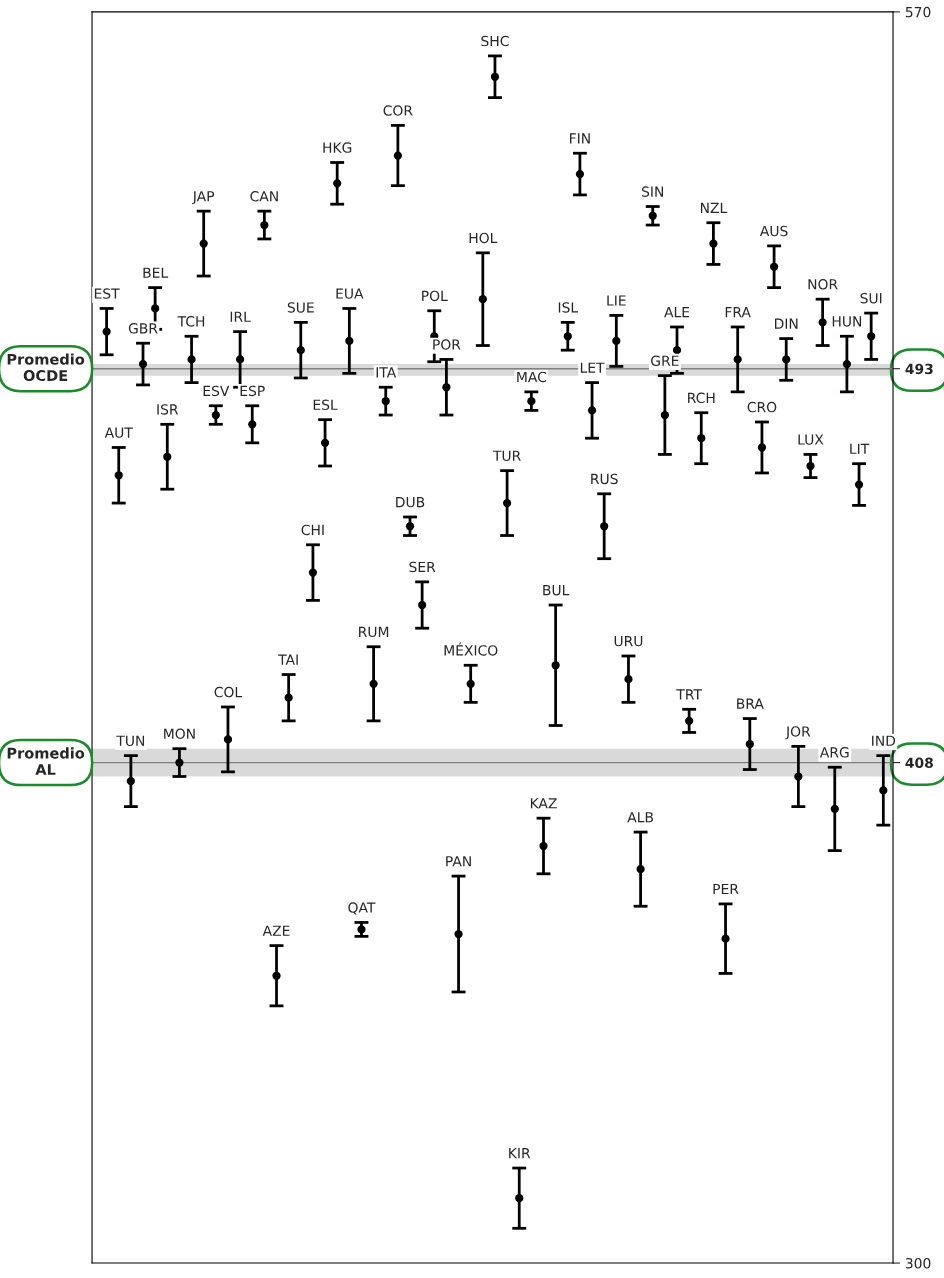 This screenshot has width=944, height=1278. Describe the element at coordinates (628, 641) in the screenshot. I see `x-tick-label: URU` at that location.